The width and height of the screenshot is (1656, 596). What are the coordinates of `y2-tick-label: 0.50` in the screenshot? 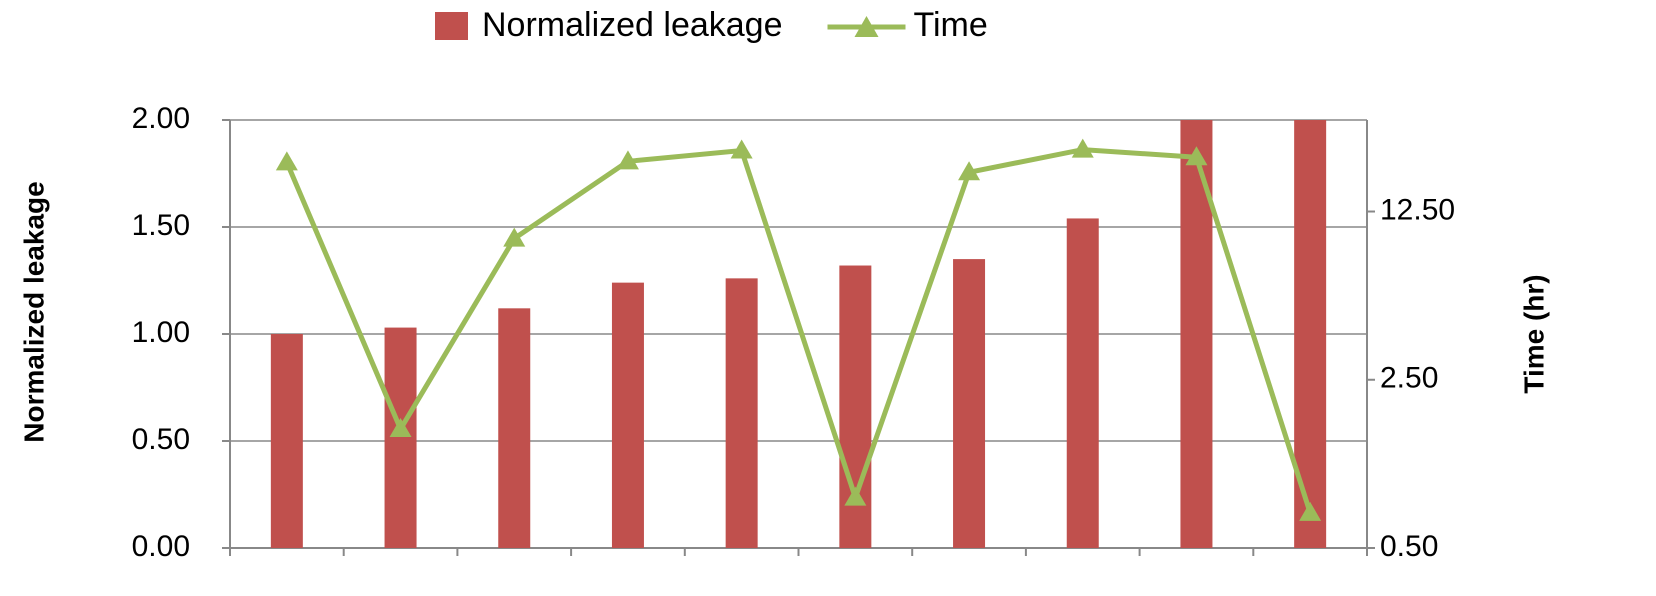 It's located at (1409, 546).